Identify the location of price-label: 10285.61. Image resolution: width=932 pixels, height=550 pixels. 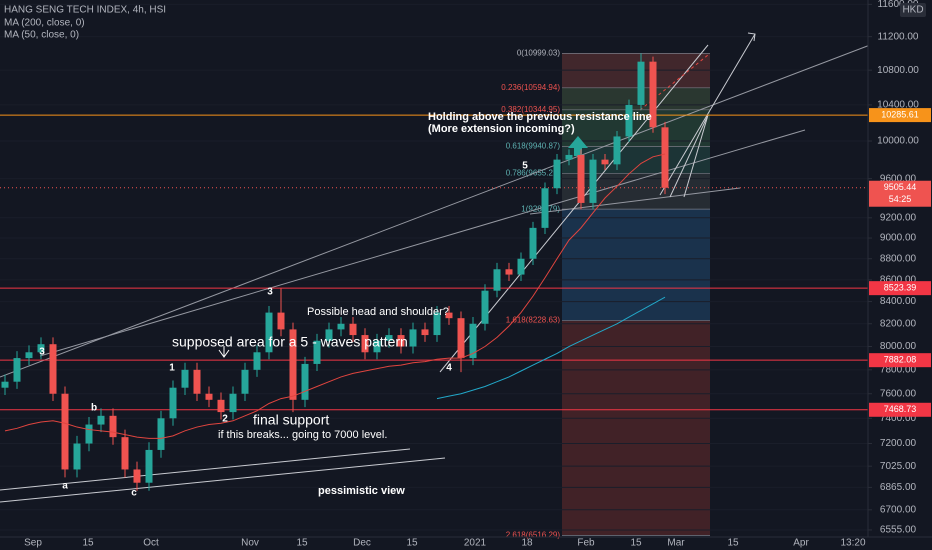
(900, 114).